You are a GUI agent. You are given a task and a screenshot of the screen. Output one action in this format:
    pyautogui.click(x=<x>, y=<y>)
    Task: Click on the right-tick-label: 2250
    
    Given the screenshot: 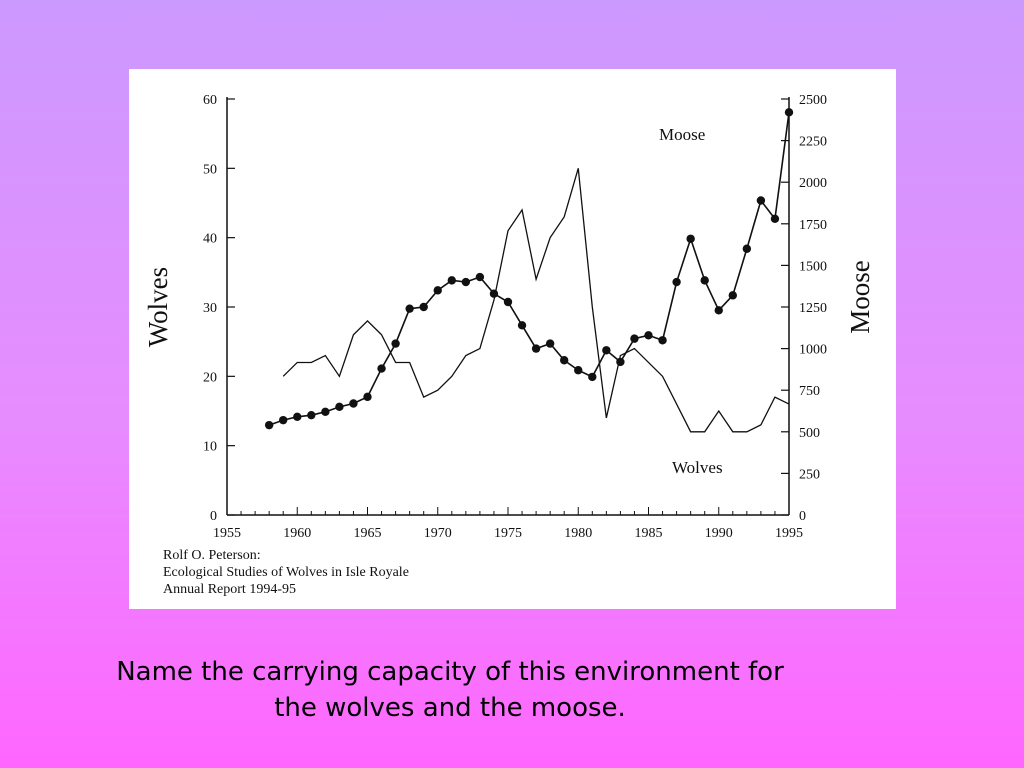 What is the action you would take?
    pyautogui.click(x=813, y=142)
    